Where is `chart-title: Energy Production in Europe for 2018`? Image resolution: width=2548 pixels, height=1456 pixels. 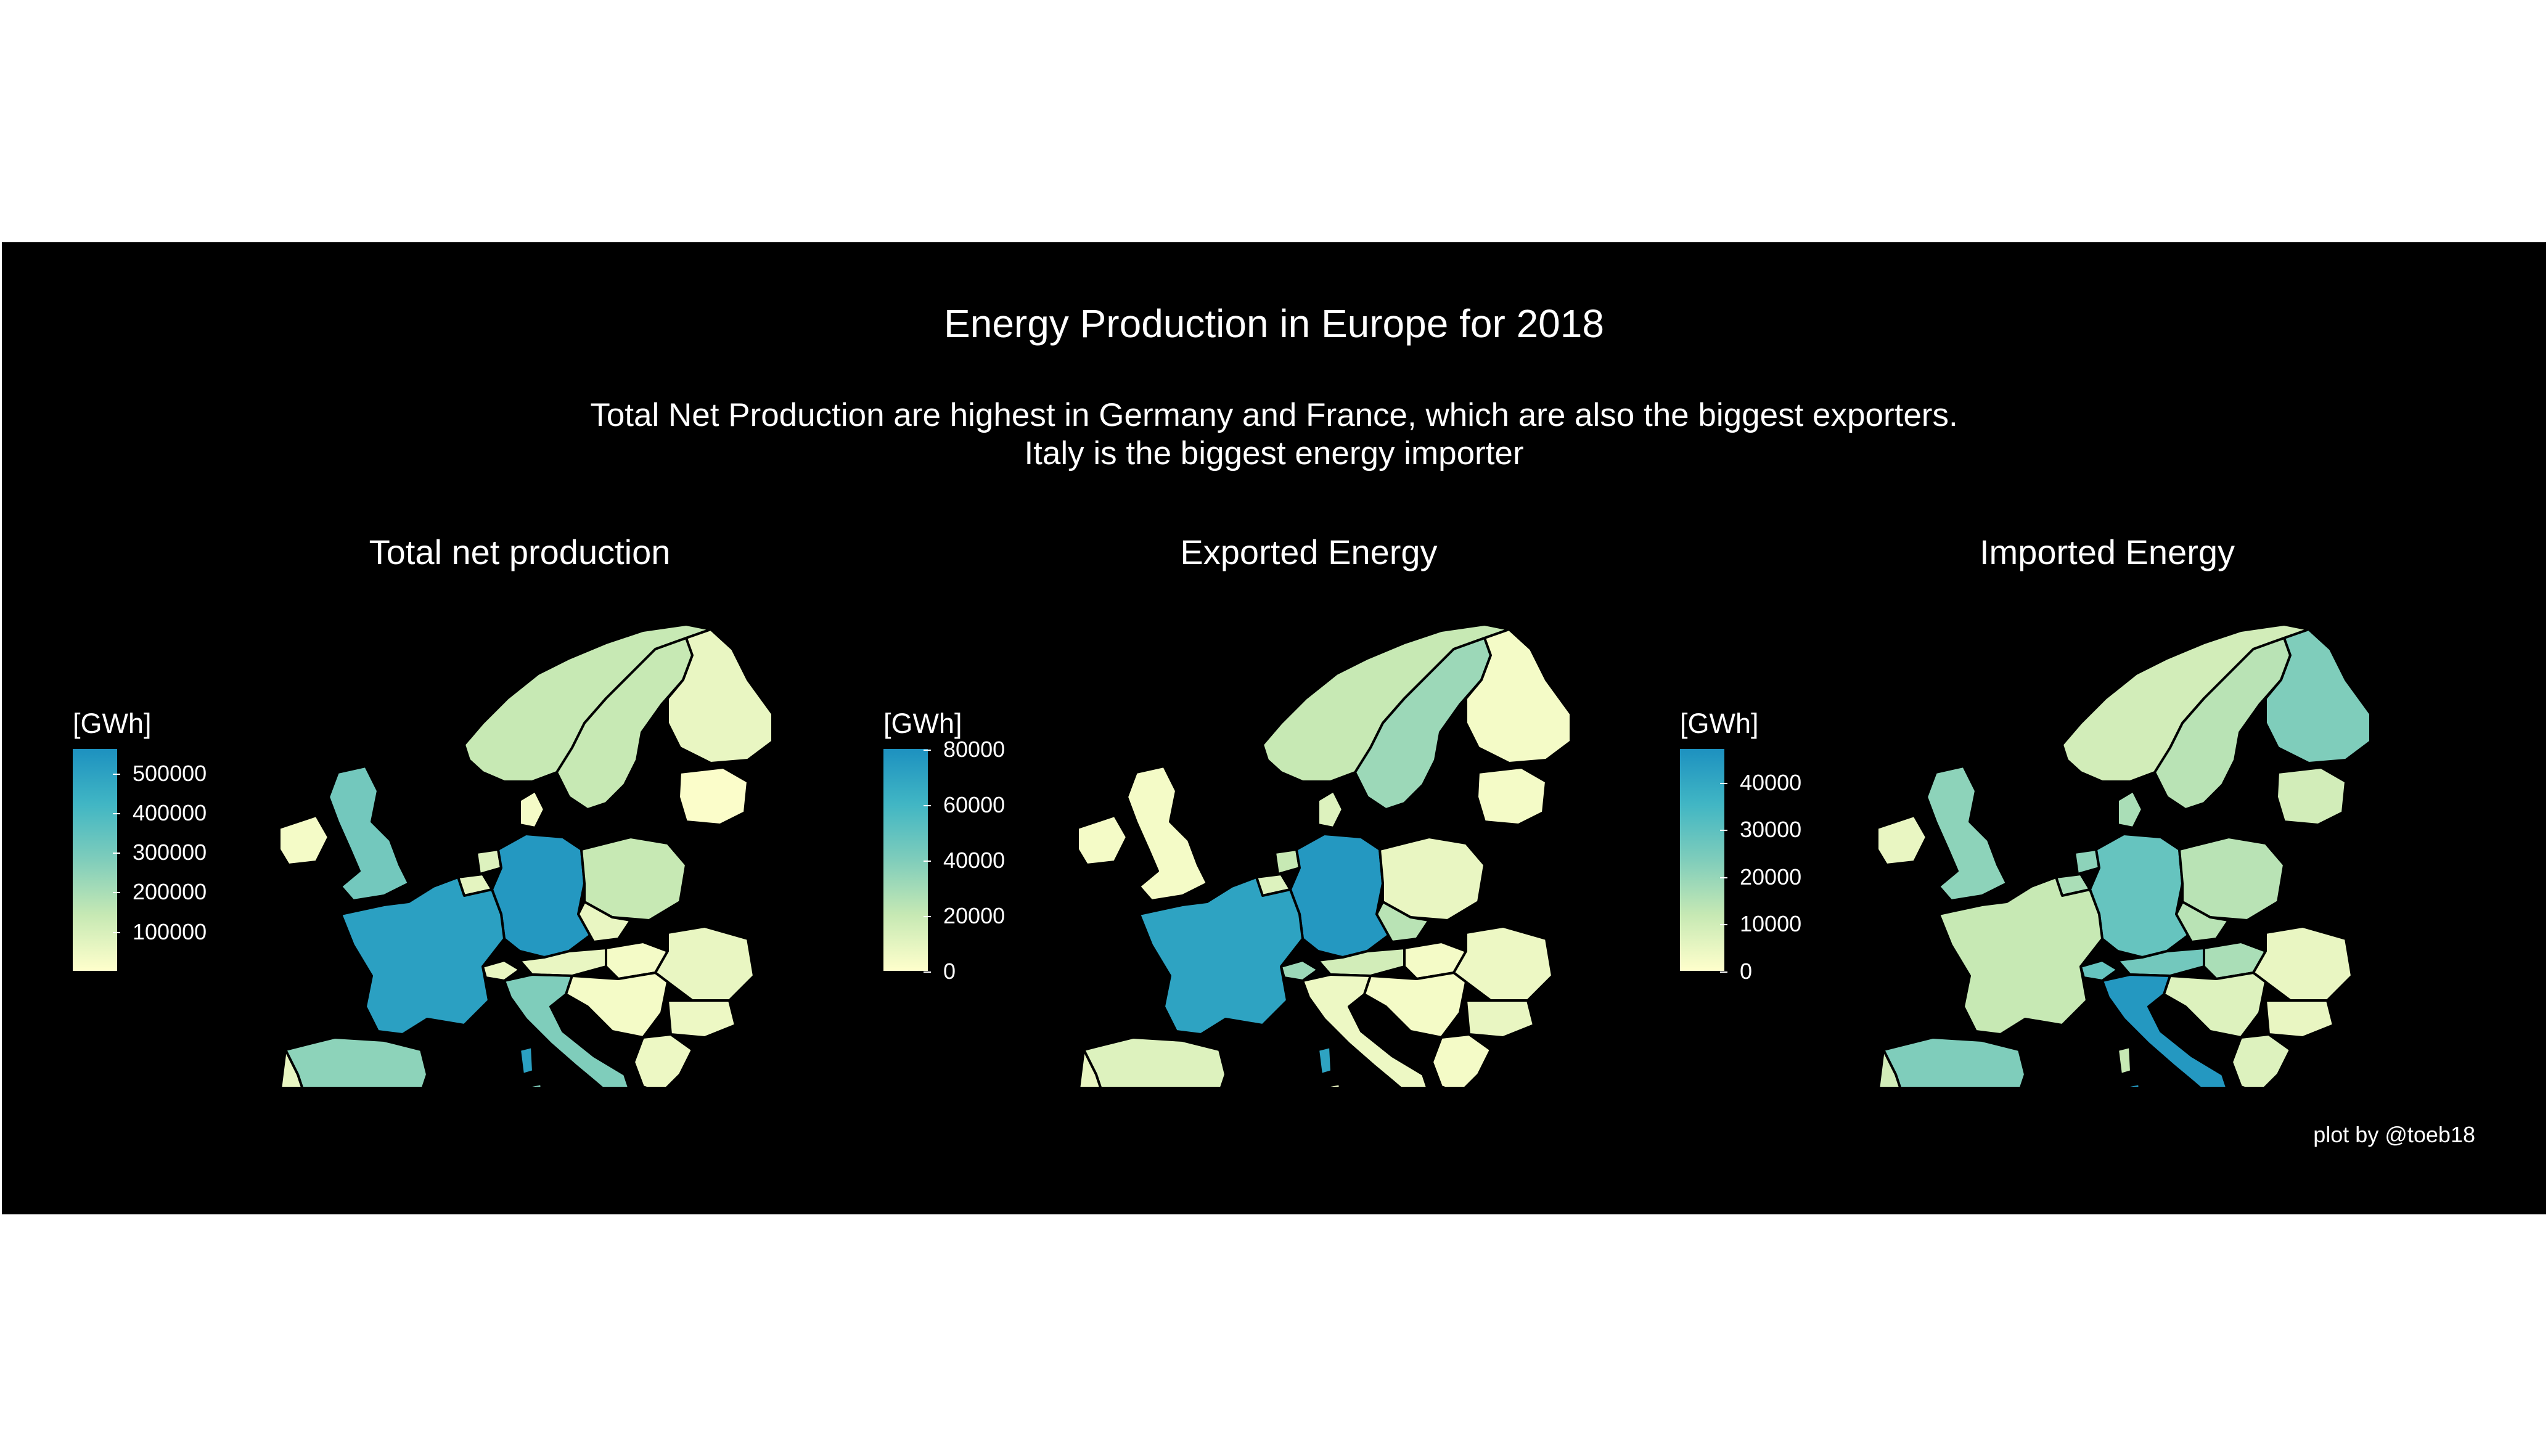
chart-title: Energy Production in Europe for 2018 is located at coordinates (1274, 323).